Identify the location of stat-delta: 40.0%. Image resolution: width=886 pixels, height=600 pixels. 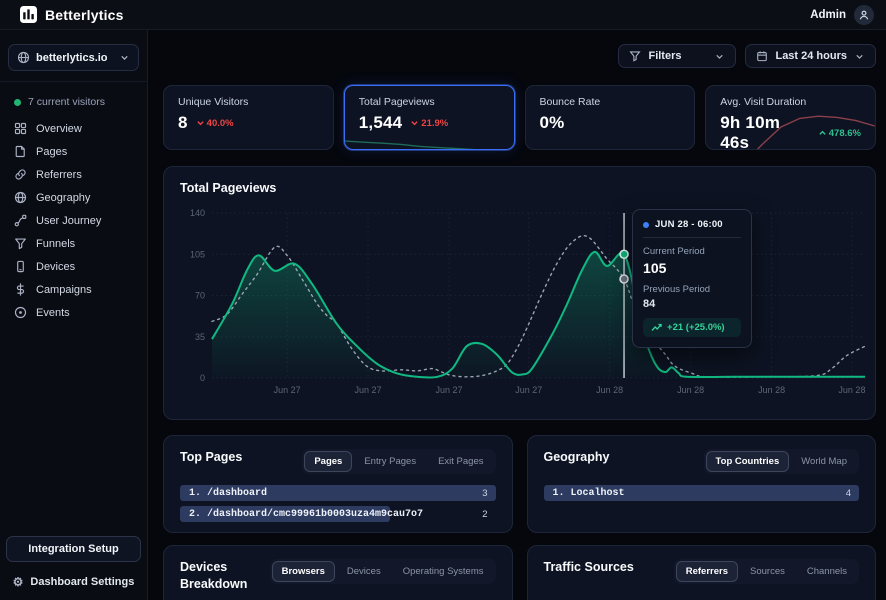
(215, 123).